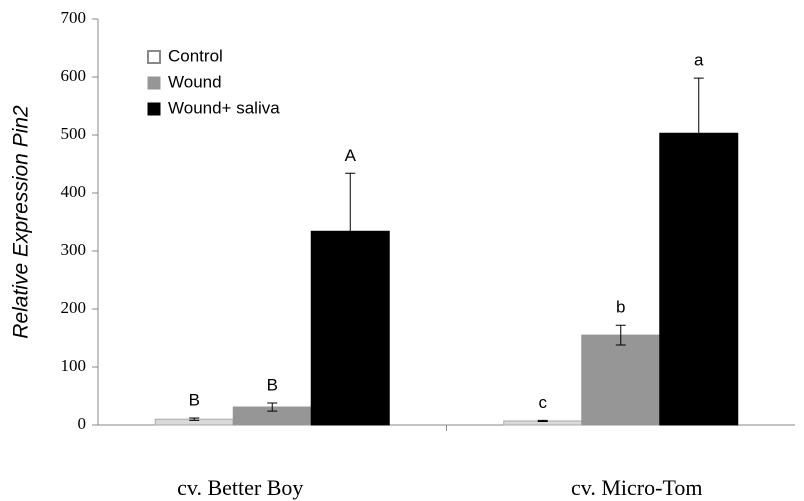 The width and height of the screenshot is (804, 501). I want to click on bar, so click(621, 380).